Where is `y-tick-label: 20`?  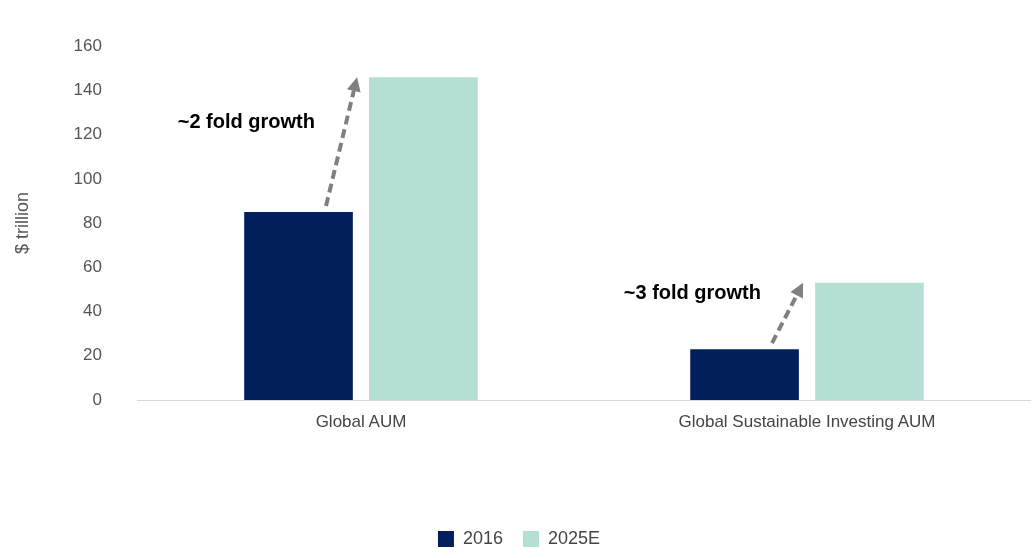 y-tick-label: 20 is located at coordinates (92, 355).